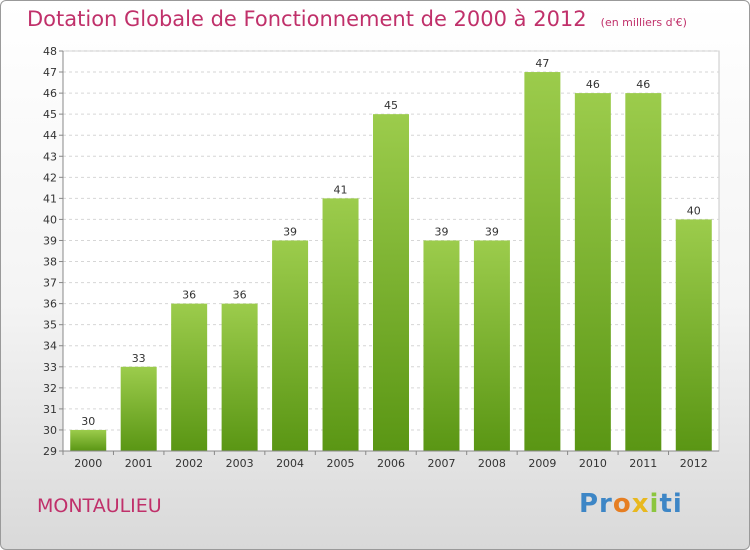 This screenshot has width=750, height=550. I want to click on bar-2003, so click(239, 377).